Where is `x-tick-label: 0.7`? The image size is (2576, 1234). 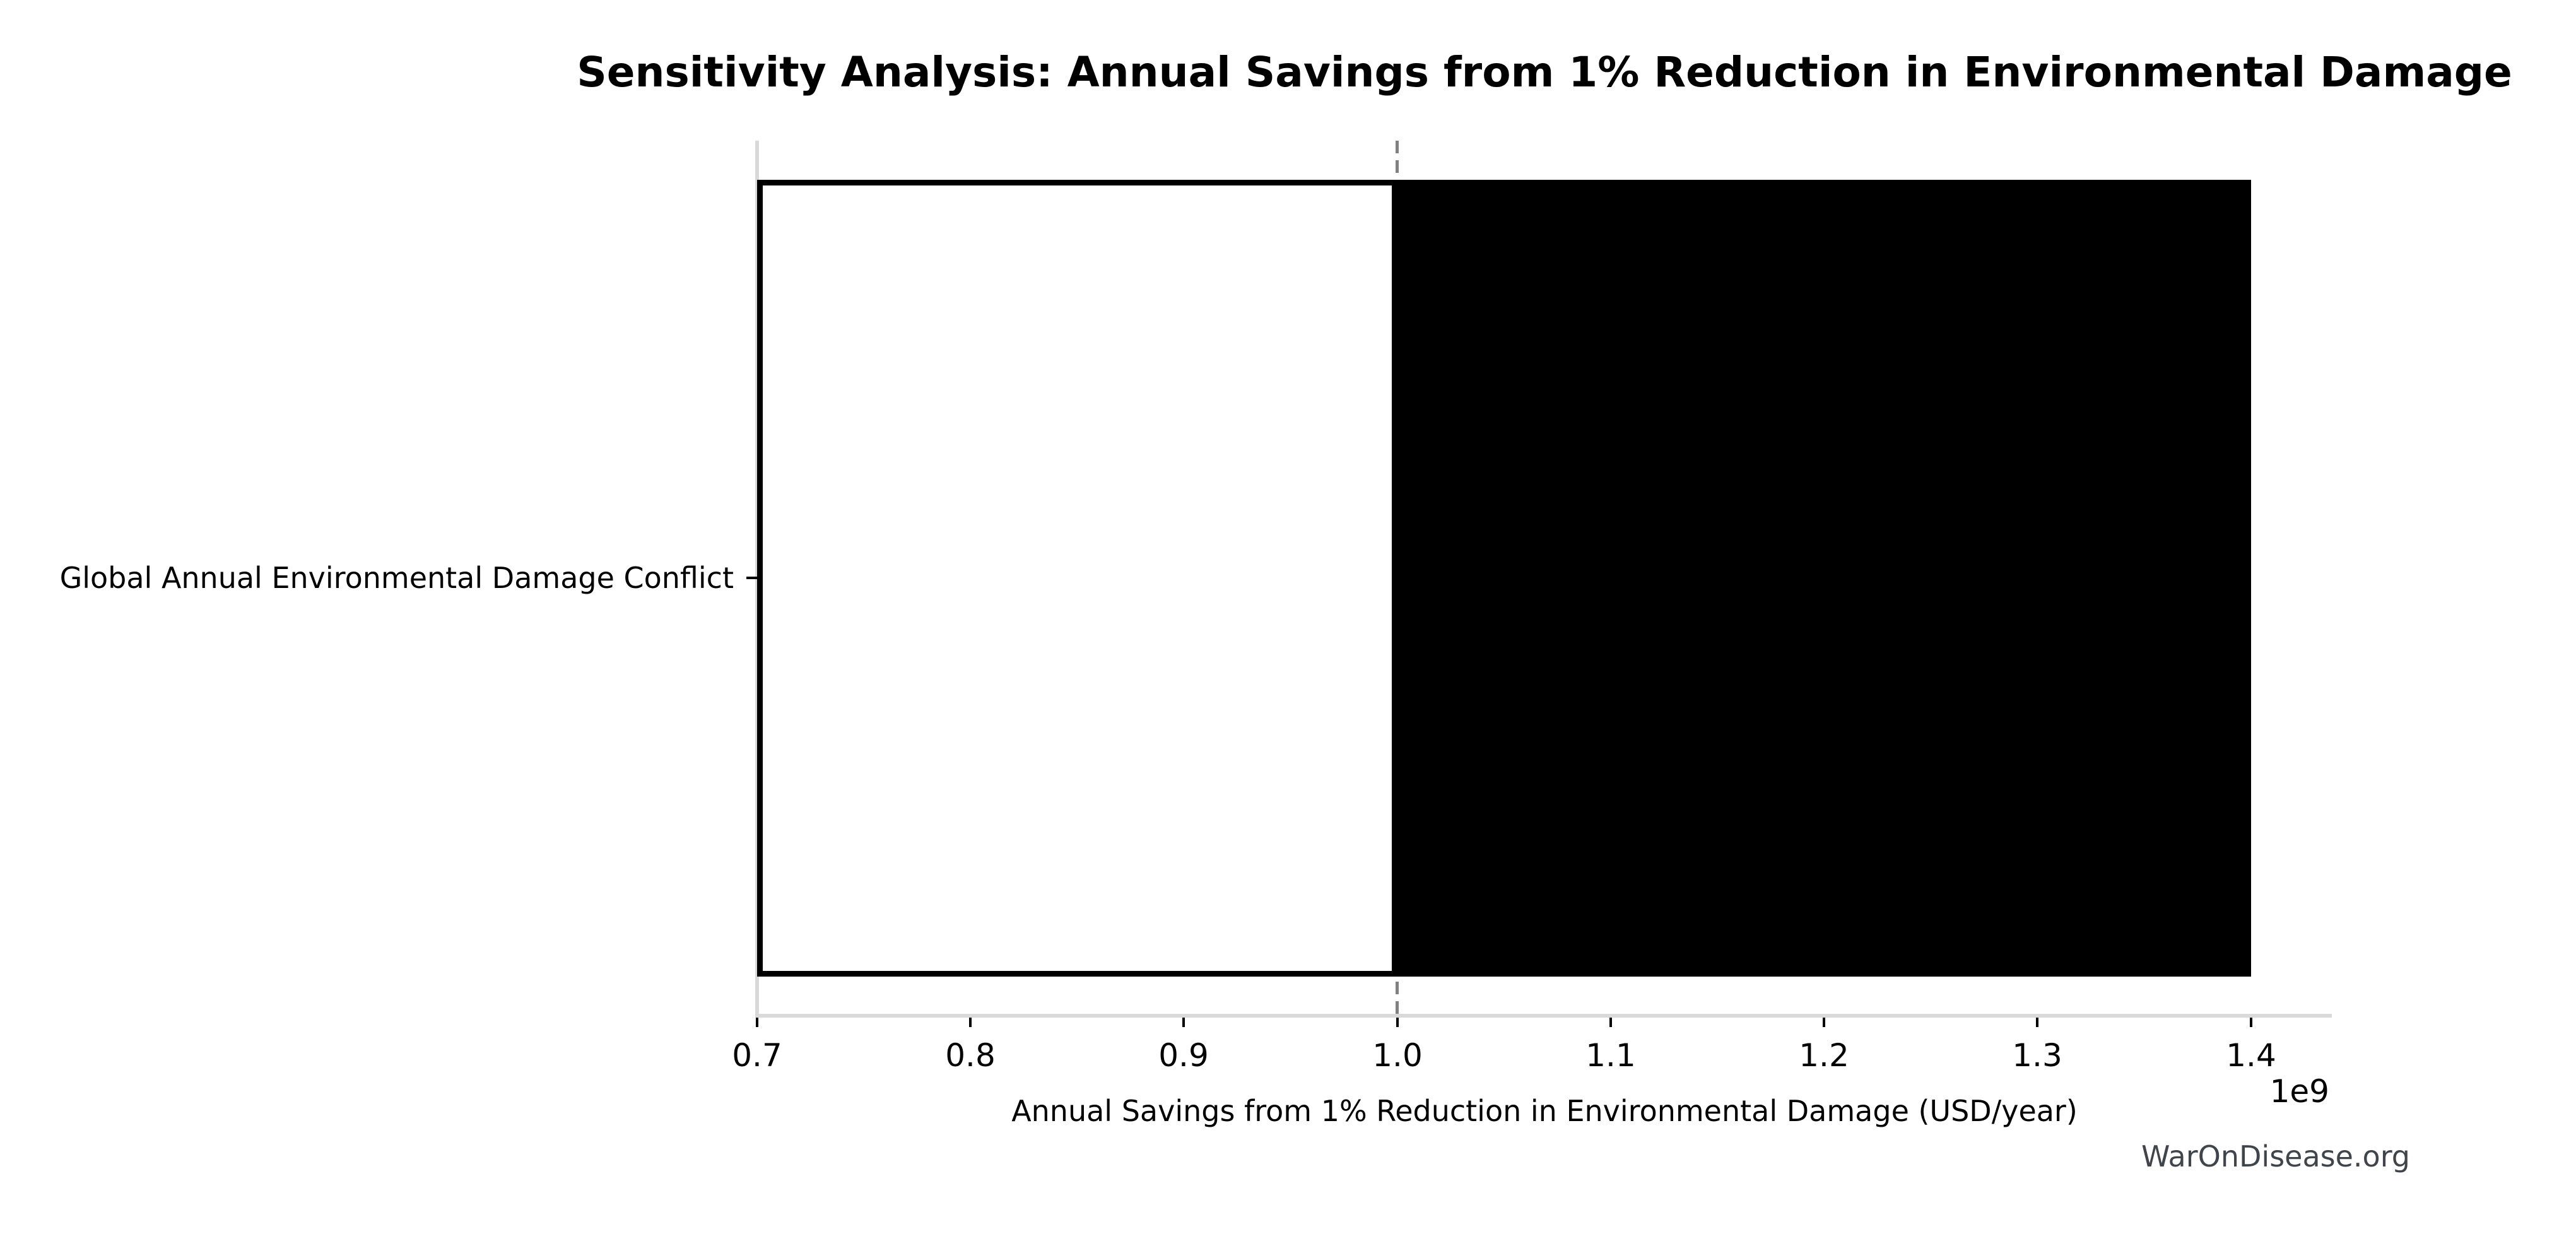
x-tick-label: 0.7 is located at coordinates (757, 1055).